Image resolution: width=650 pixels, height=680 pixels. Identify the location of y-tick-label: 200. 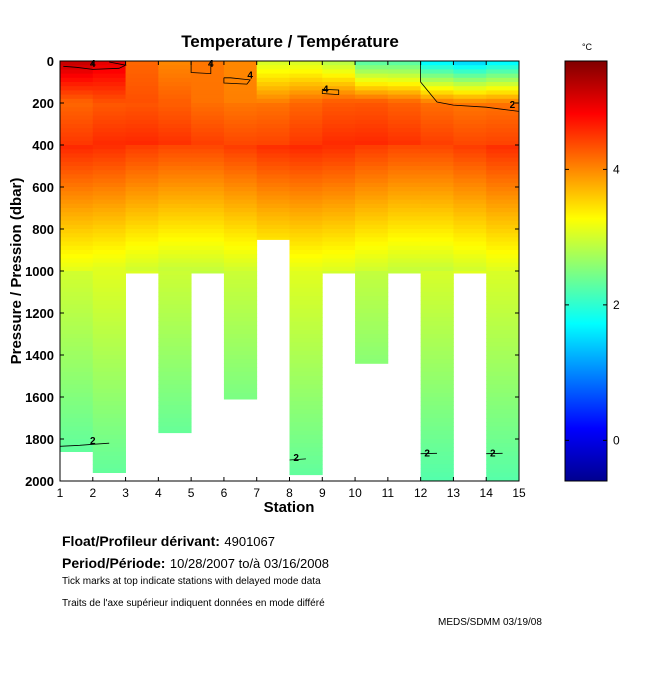
(43, 103).